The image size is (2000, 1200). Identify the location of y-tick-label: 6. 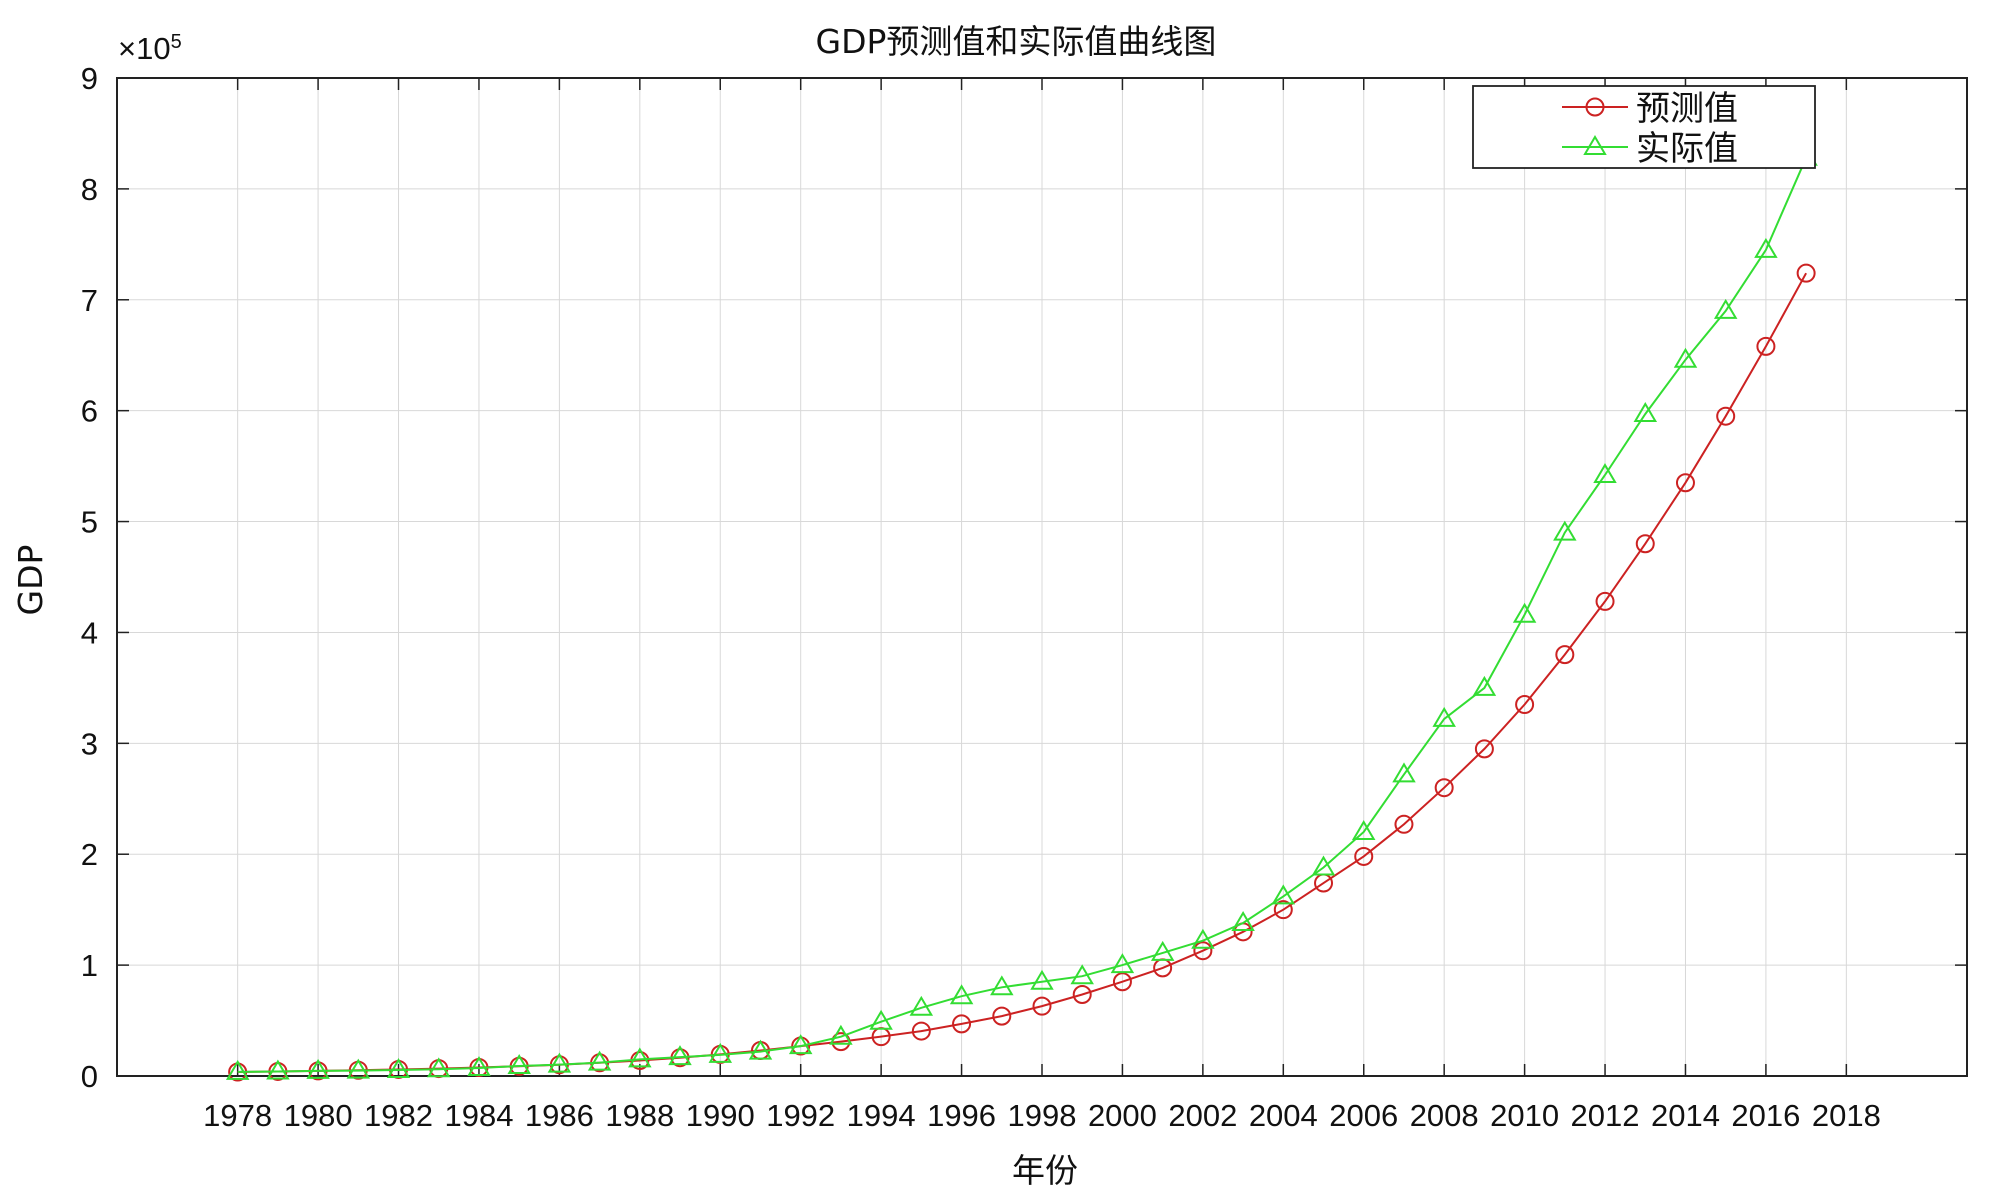
(89, 411).